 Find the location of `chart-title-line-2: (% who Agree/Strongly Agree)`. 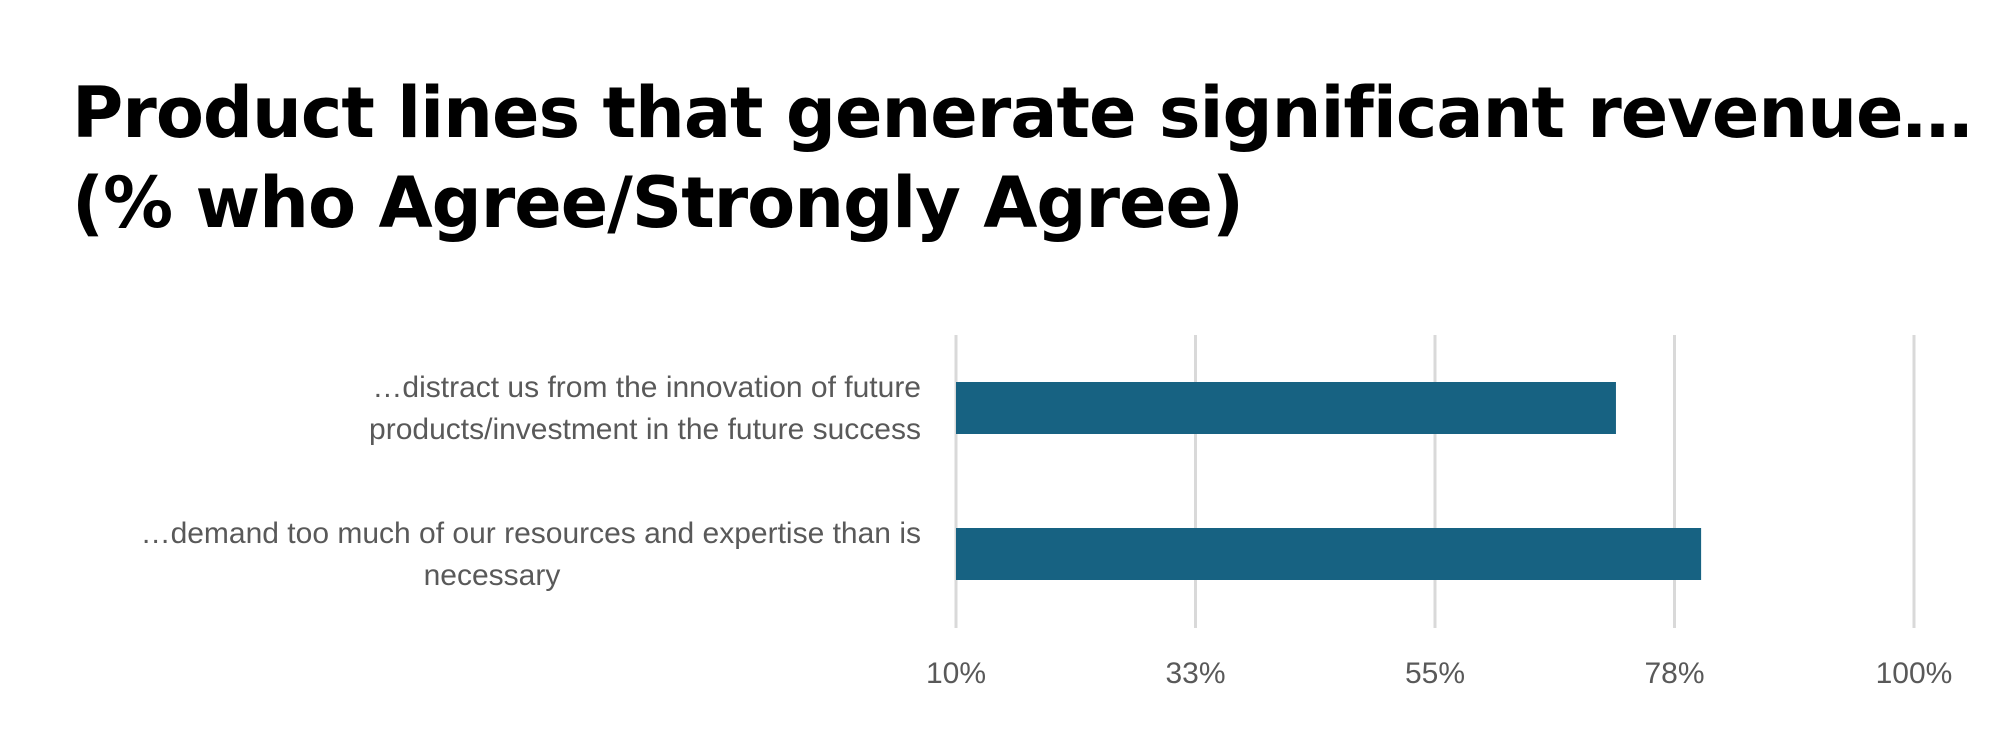

chart-title-line-2: (% who Agree/Strongly Agree) is located at coordinates (658, 203).